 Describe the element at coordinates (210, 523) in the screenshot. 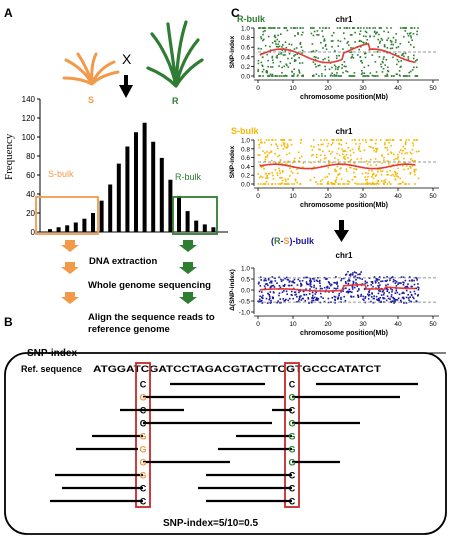

I see `snp-index-formula: SNP-index=5/10=0.5` at that location.